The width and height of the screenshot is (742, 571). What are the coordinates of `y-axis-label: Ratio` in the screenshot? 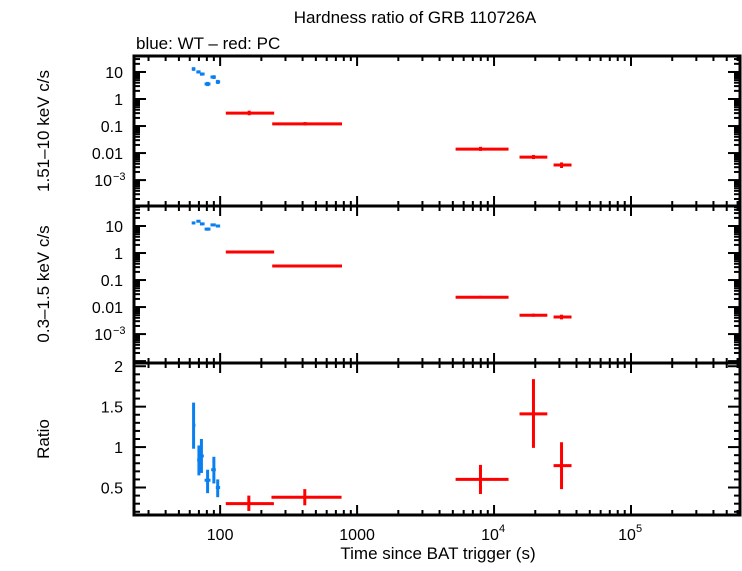 It's located at (43, 439).